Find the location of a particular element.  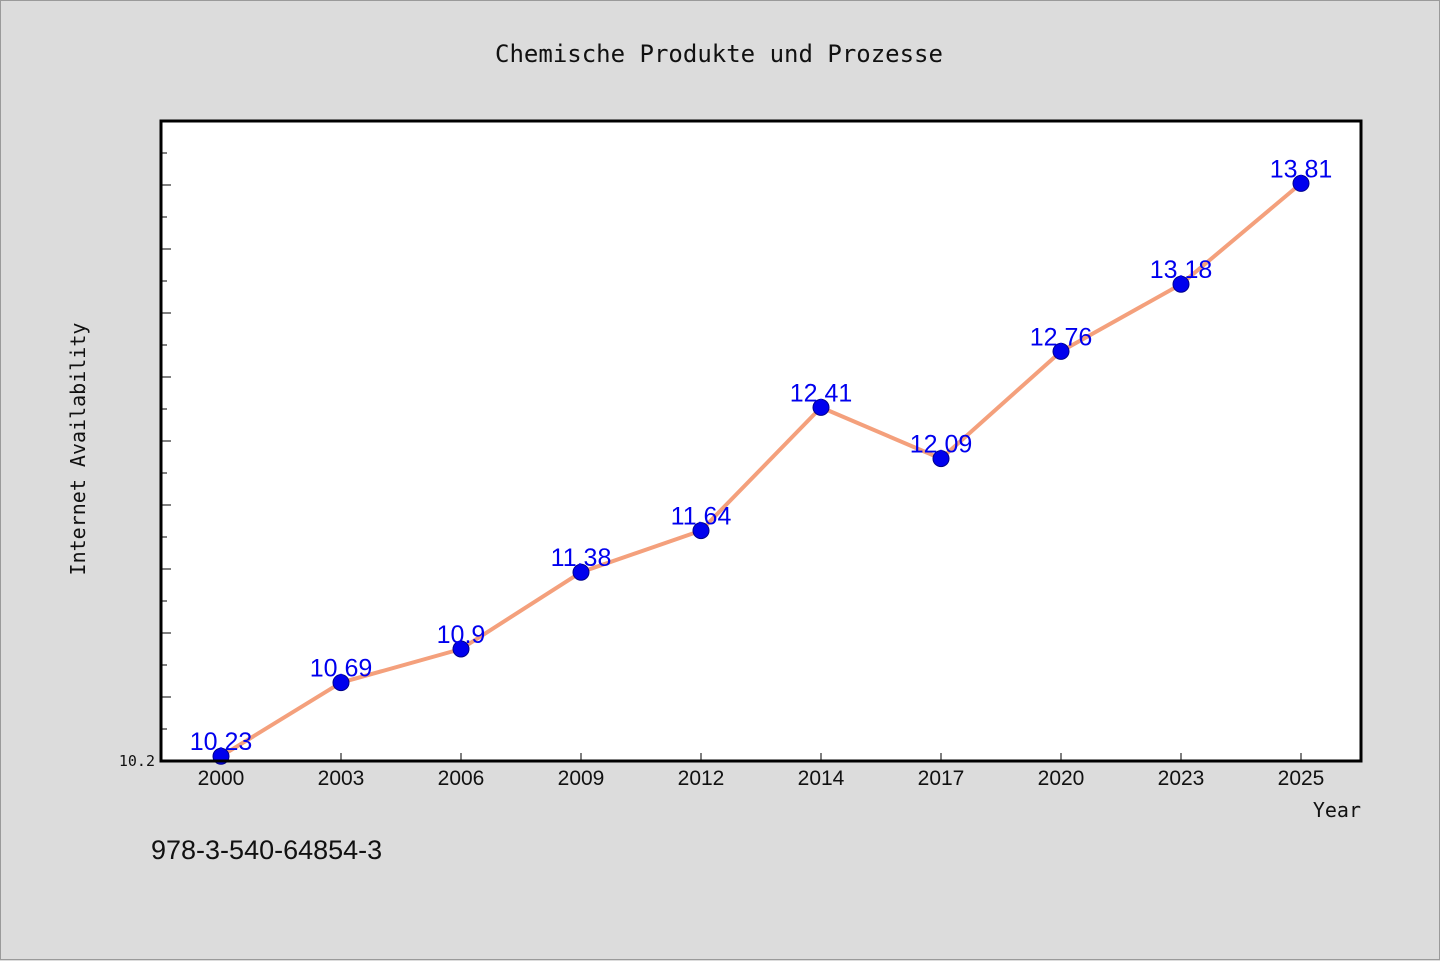

x-axis-label: Year is located at coordinates (1337, 810).